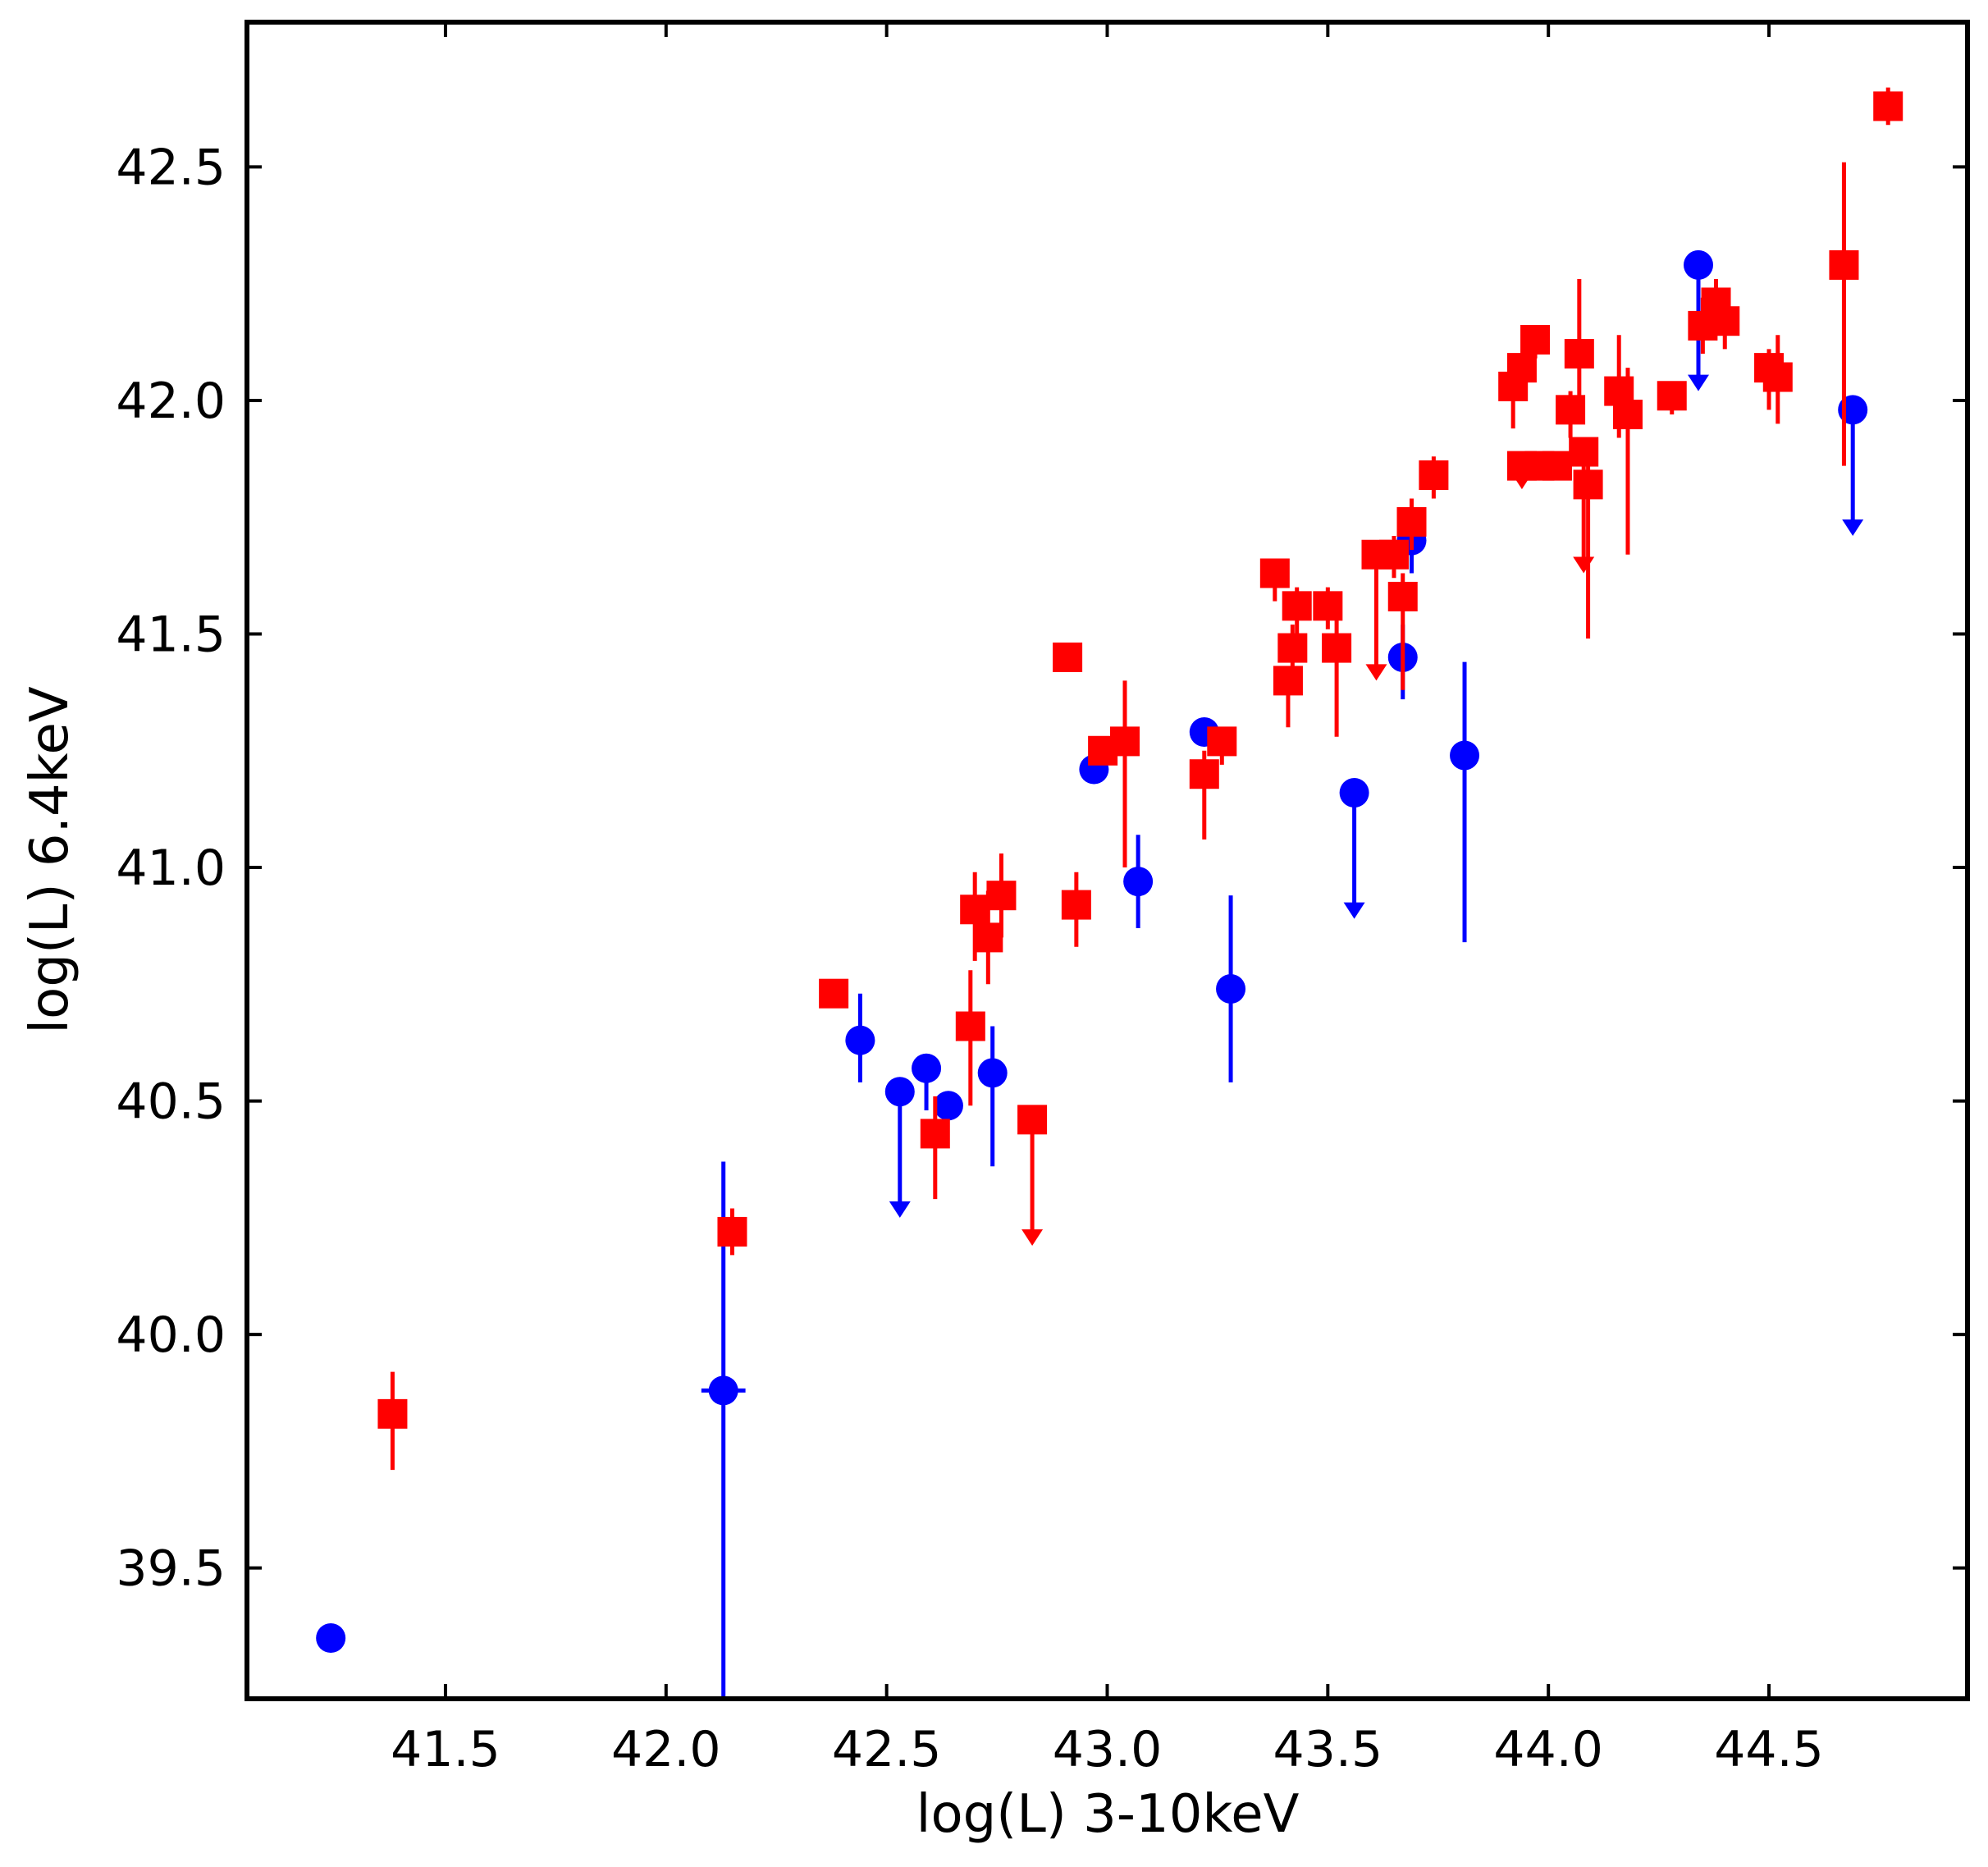 The width and height of the screenshot is (1988, 1867). Describe the element at coordinates (887, 1749) in the screenshot. I see `x-tick-label: 42.5` at that location.